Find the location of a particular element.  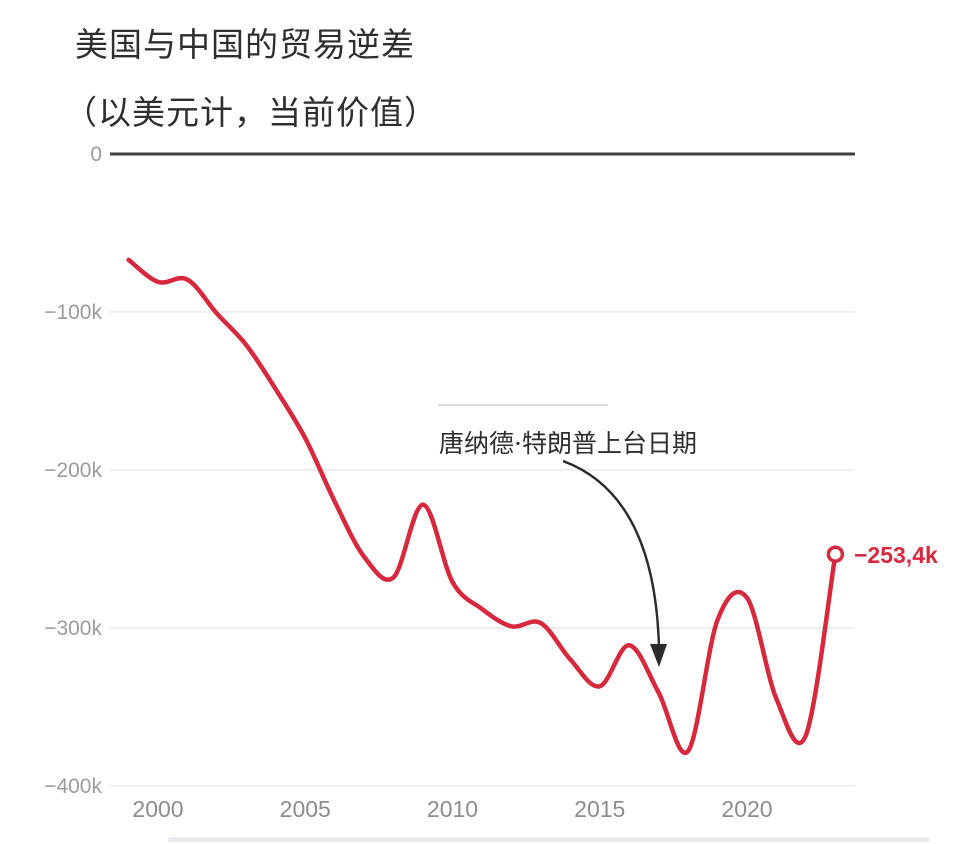

annotation-label: 唐纳德·特朗普上台日期 is located at coordinates (568, 443).